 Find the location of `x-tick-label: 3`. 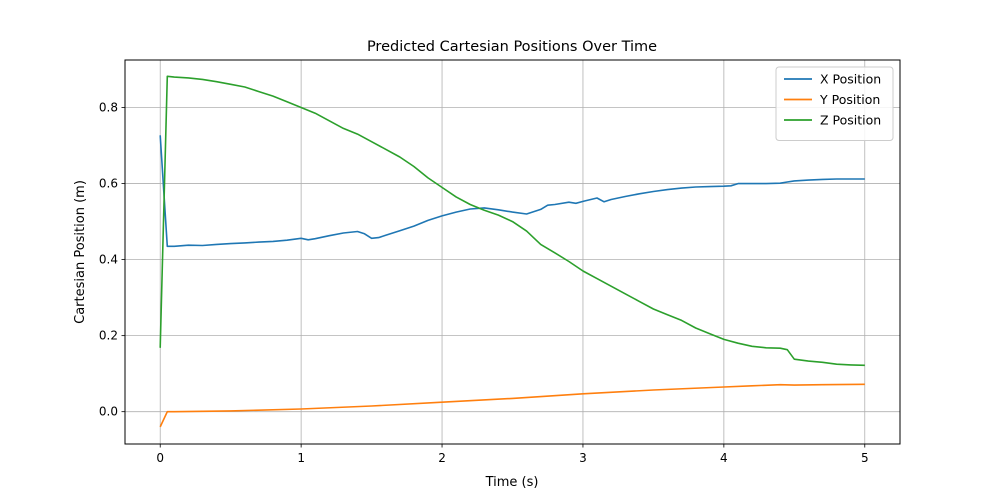

x-tick-label: 3 is located at coordinates (583, 458).